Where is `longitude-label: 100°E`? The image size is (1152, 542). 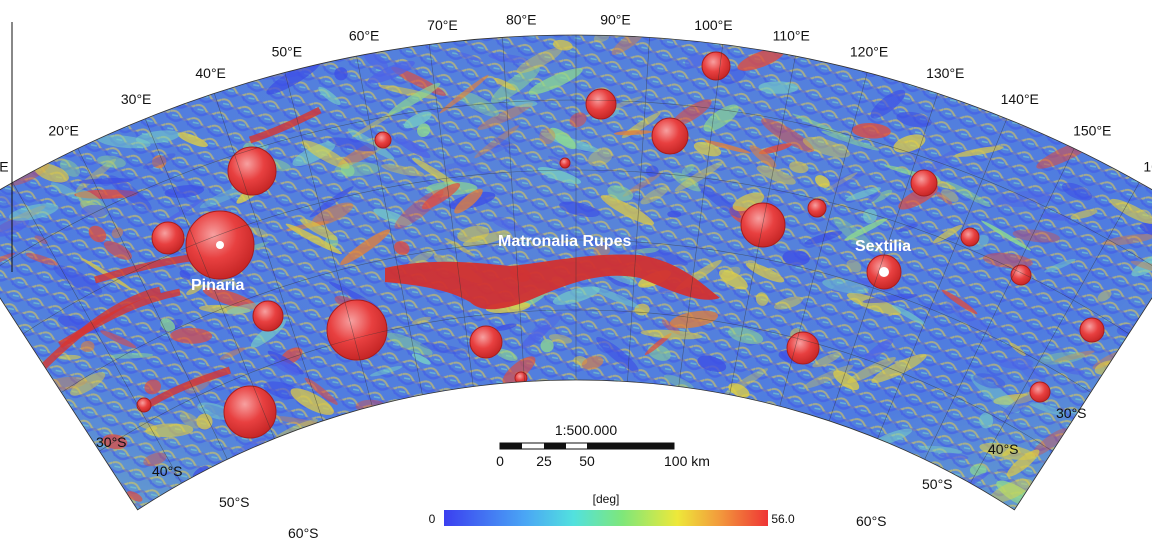
longitude-label: 100°E is located at coordinates (713, 25).